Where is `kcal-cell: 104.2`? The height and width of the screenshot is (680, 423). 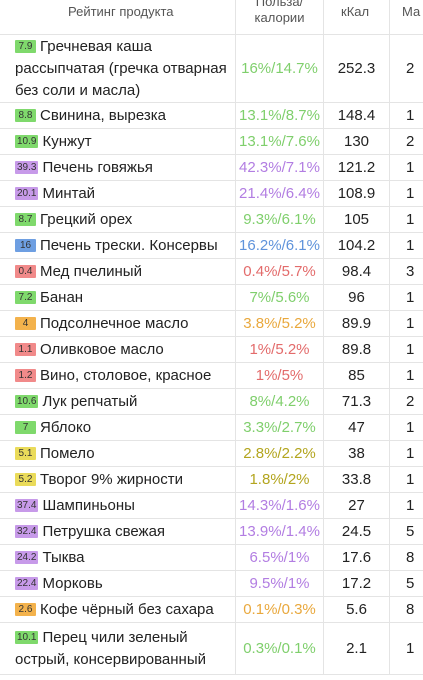 kcal-cell: 104.2 is located at coordinates (357, 245).